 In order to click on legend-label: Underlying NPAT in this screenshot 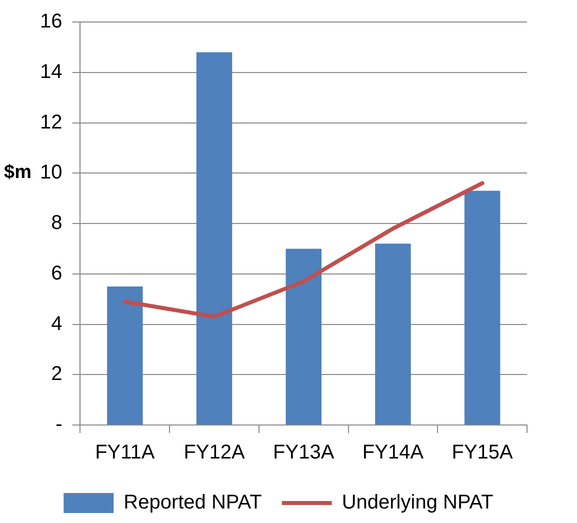, I will do `click(418, 503)`.